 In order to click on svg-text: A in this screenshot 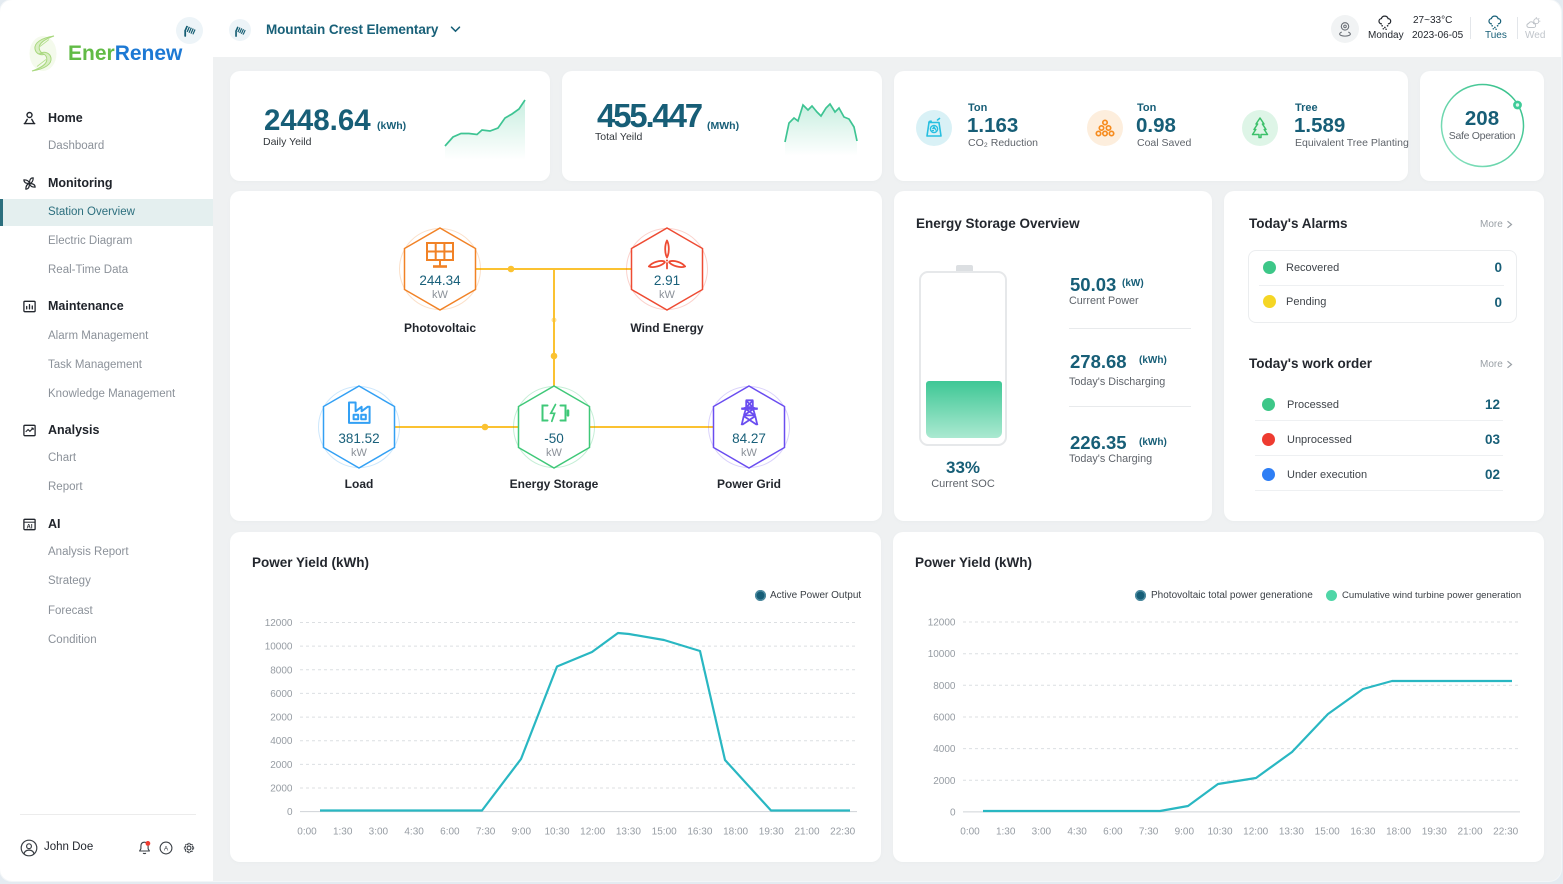, I will do `click(166, 849)`.